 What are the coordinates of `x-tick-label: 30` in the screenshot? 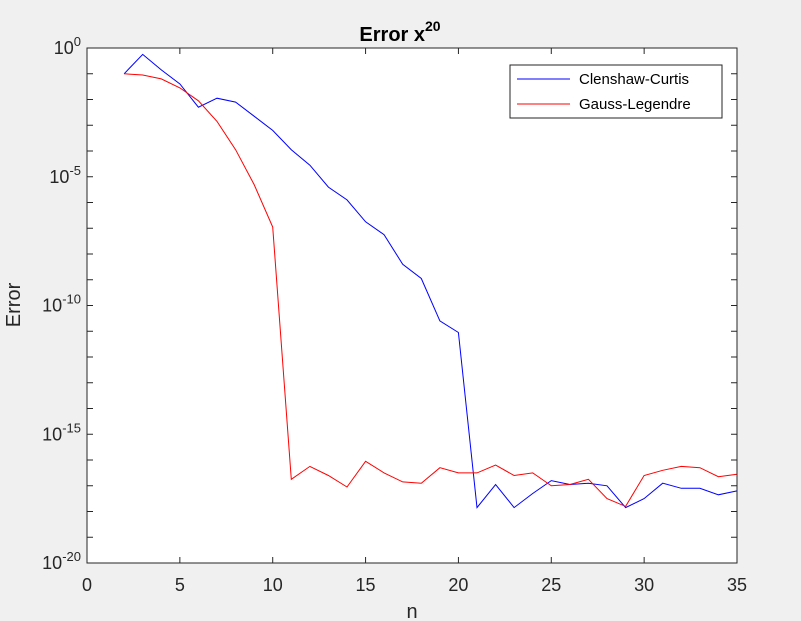 It's located at (644, 585).